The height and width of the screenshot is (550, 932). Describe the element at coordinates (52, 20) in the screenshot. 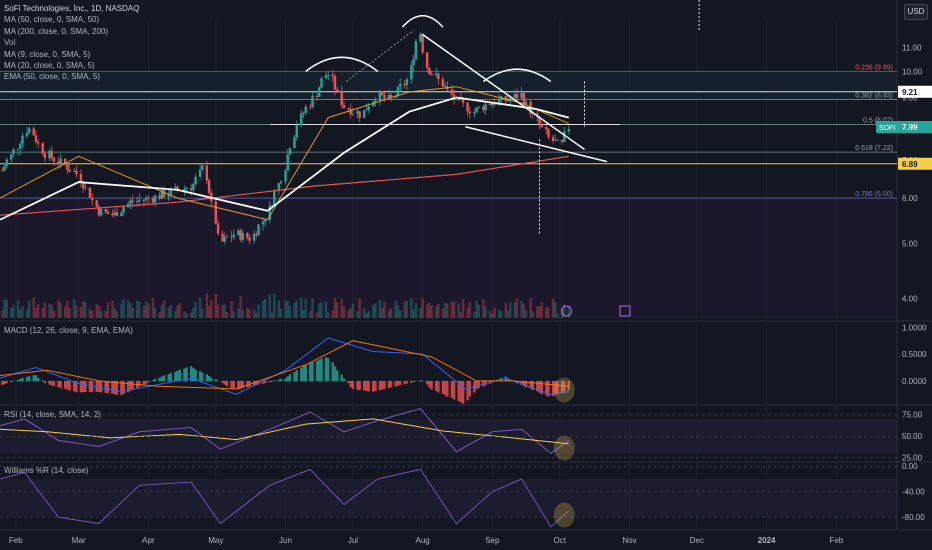

I see `legend-ma50: MA (50, close, 0, SMA, 50)` at that location.